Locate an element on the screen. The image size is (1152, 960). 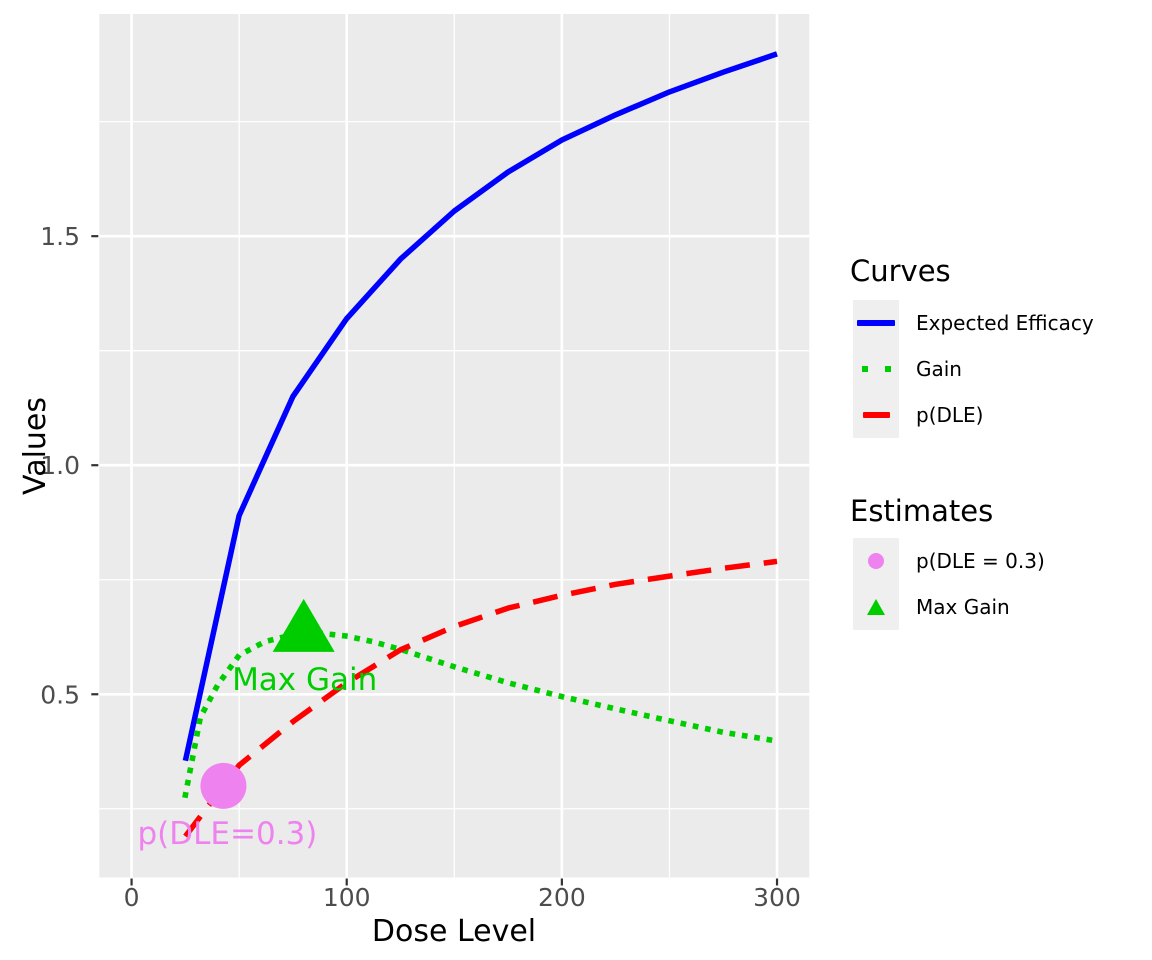
legend-group-title-estimates: Estimates is located at coordinates (922, 511).